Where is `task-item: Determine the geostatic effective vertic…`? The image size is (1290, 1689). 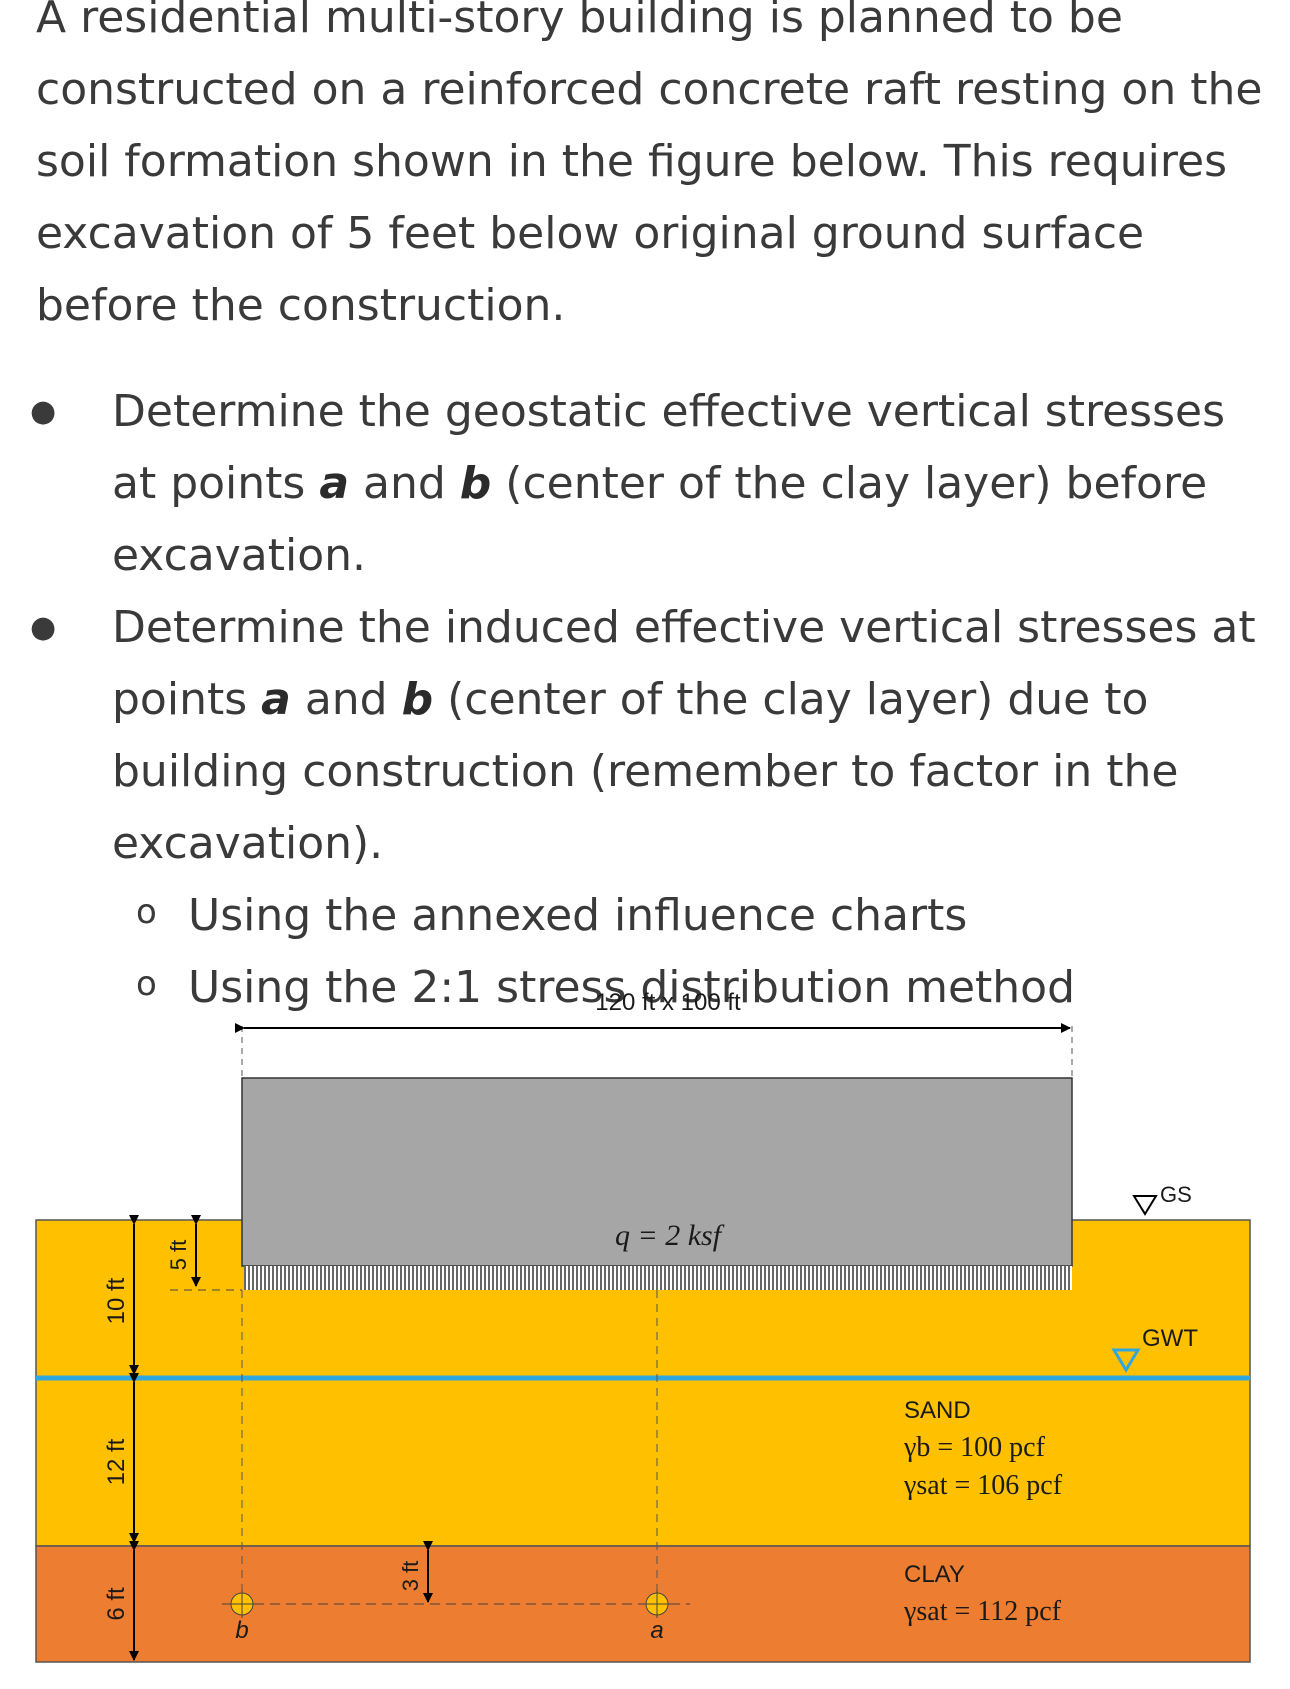 task-item: Determine the geostatic effective vertic… is located at coordinates (646, 484).